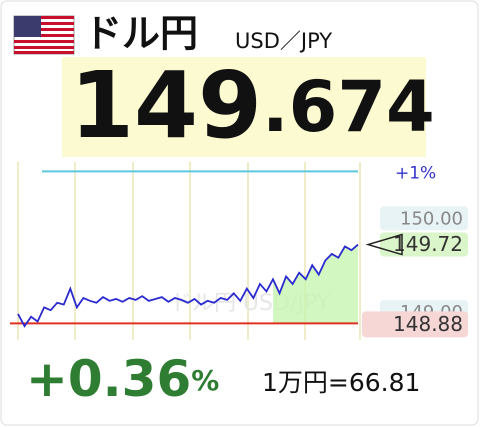 This screenshot has height=427, width=480. Describe the element at coordinates (384, 244) in the screenshot. I see `last-arrow` at that location.